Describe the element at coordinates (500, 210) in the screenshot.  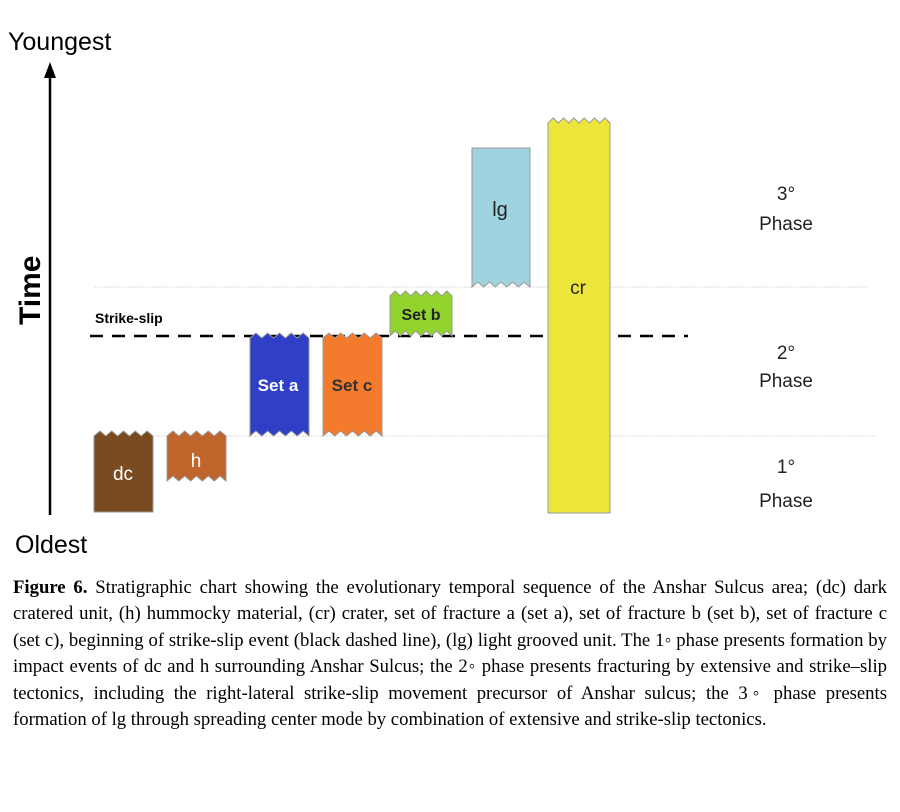
I see `unit-lg-label: lg` at that location.